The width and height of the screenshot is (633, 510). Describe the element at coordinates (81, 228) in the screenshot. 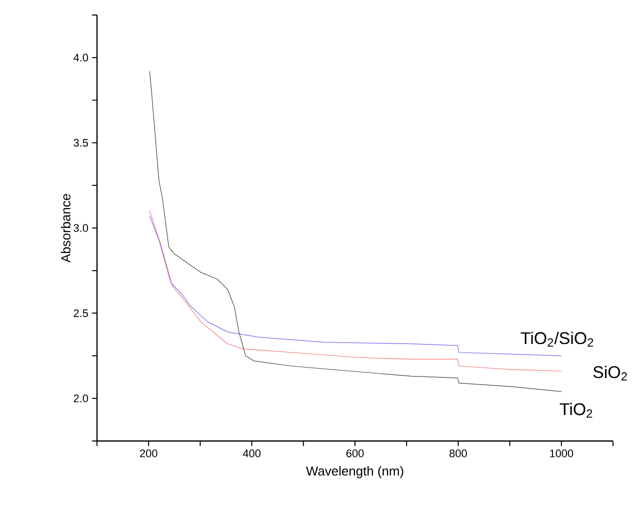

I see `y-tick-label: 3.0` at that location.